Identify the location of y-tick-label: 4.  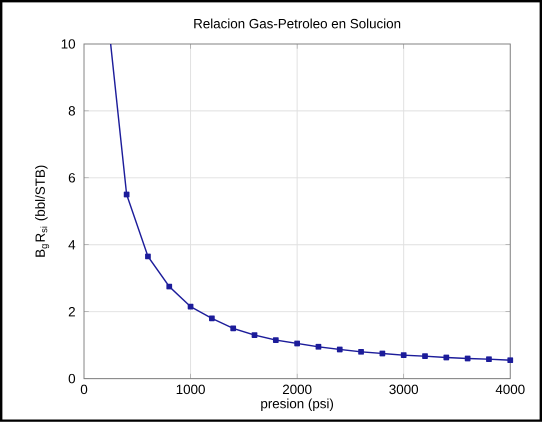
(72, 245).